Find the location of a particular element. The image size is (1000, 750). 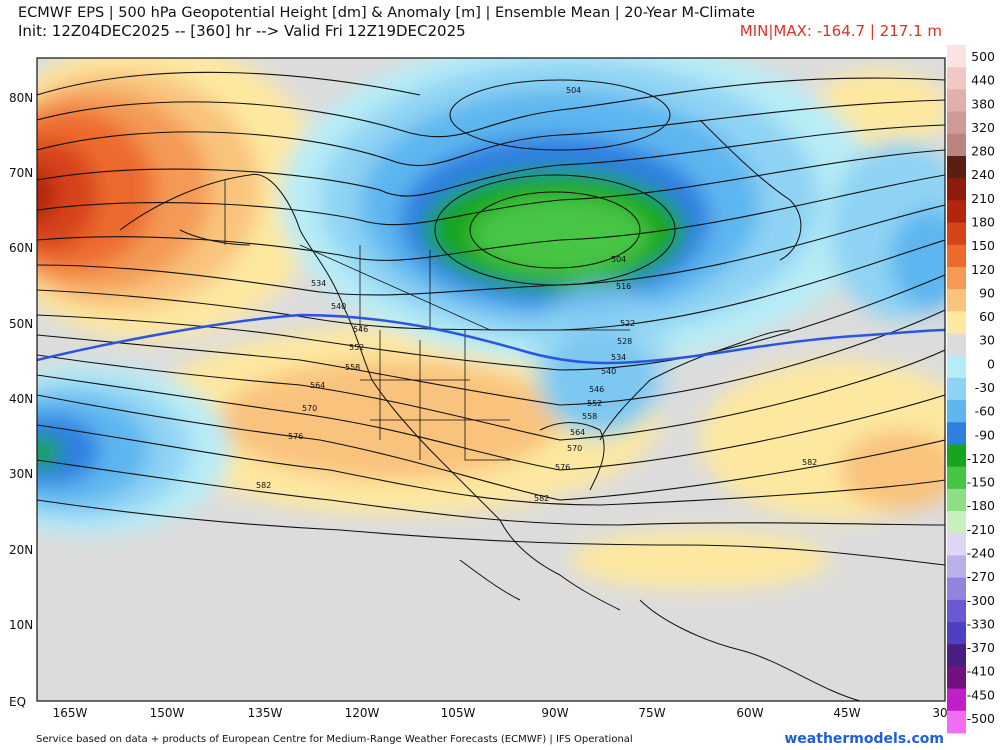

longitude-label: 30 is located at coordinates (939, 713).